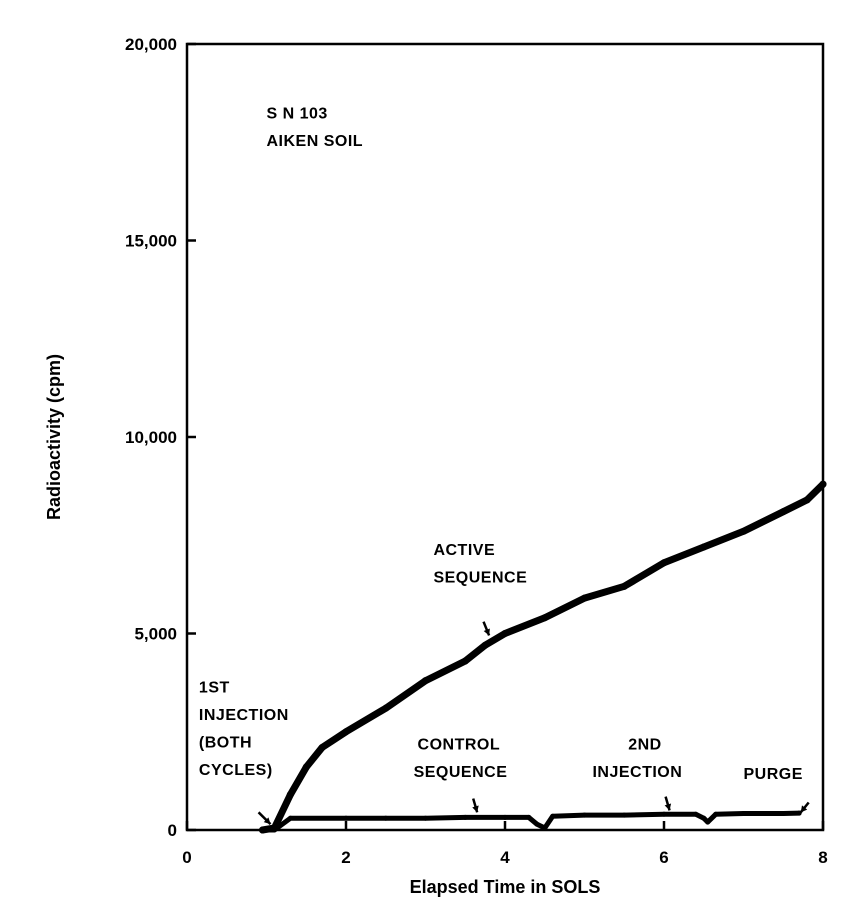  Describe the element at coordinates (822, 857) in the screenshot. I see `x-tick-label: 8` at that location.